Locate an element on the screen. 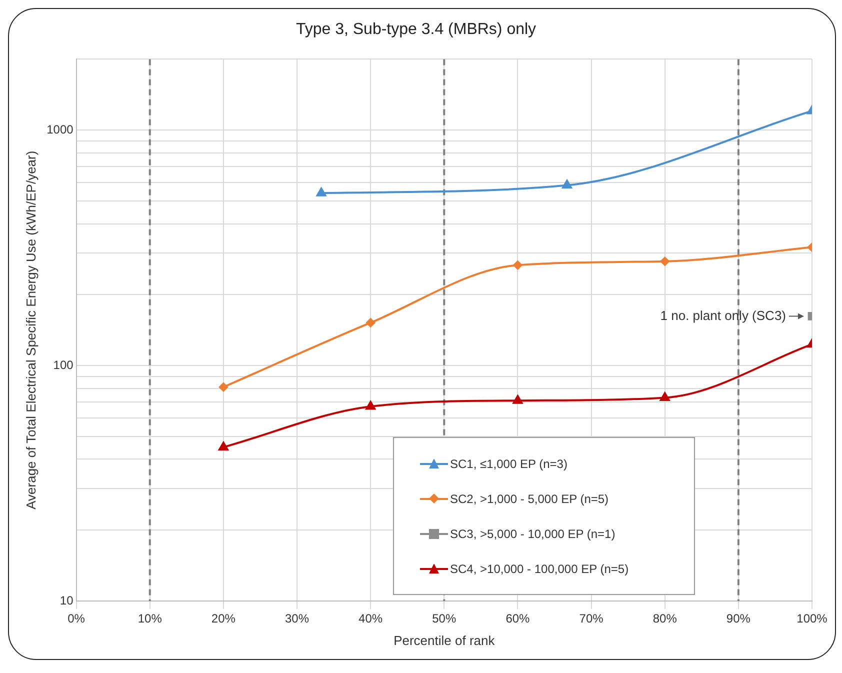  x-tick-label: 80% is located at coordinates (665, 619).